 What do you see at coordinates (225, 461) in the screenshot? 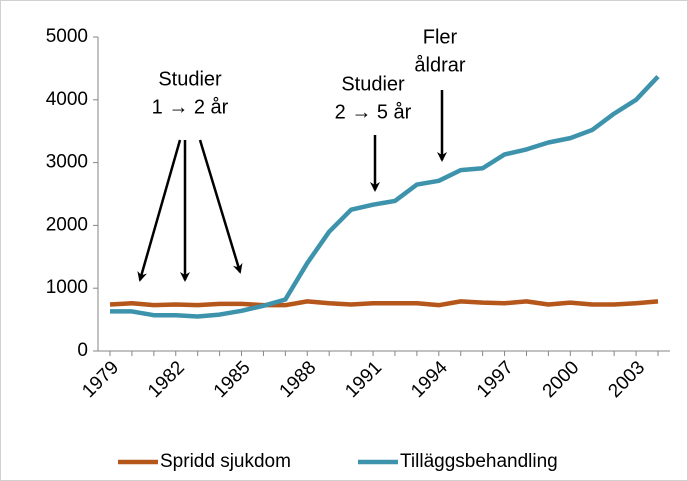
I see `legend-label: Spridd sjukdom` at bounding box center [225, 461].